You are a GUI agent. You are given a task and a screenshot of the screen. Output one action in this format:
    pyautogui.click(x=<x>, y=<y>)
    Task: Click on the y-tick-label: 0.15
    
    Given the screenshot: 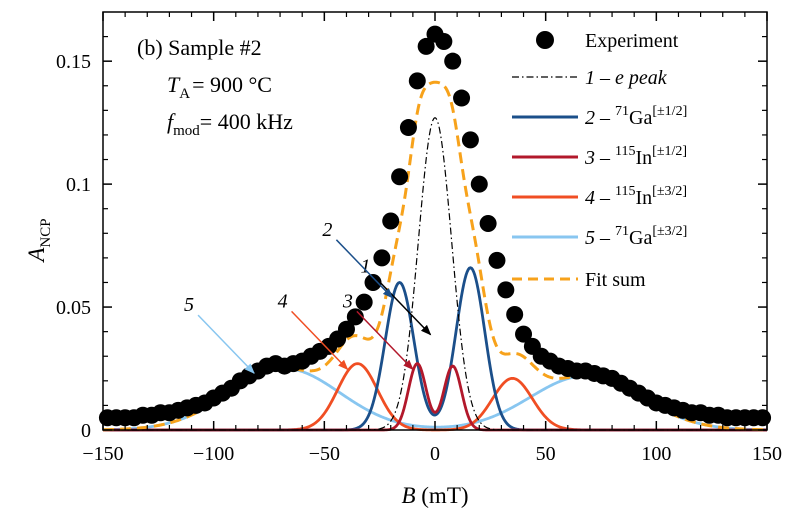 What is the action you would take?
    pyautogui.click(x=73, y=62)
    